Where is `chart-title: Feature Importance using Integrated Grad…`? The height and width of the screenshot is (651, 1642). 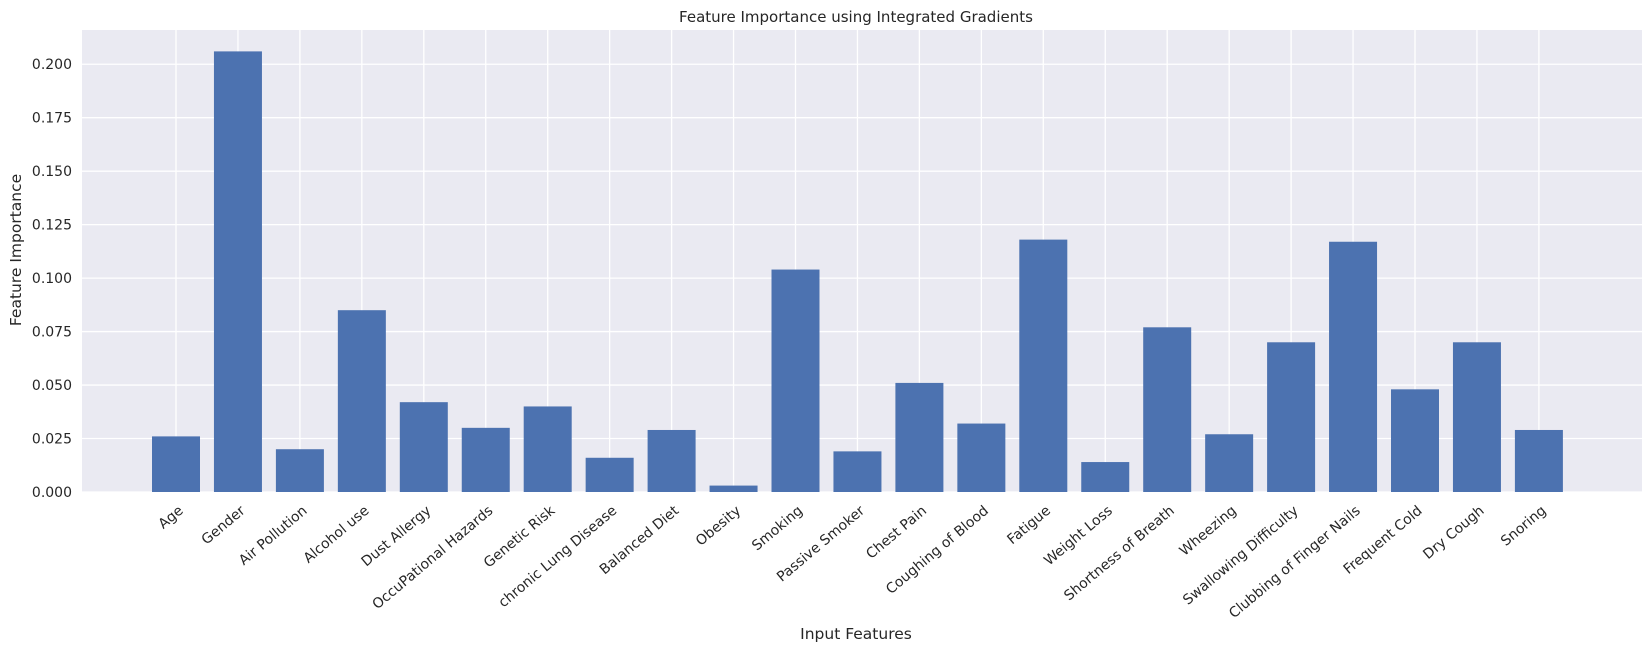
chart-title: Feature Importance using Integrated Grad… is located at coordinates (856, 17).